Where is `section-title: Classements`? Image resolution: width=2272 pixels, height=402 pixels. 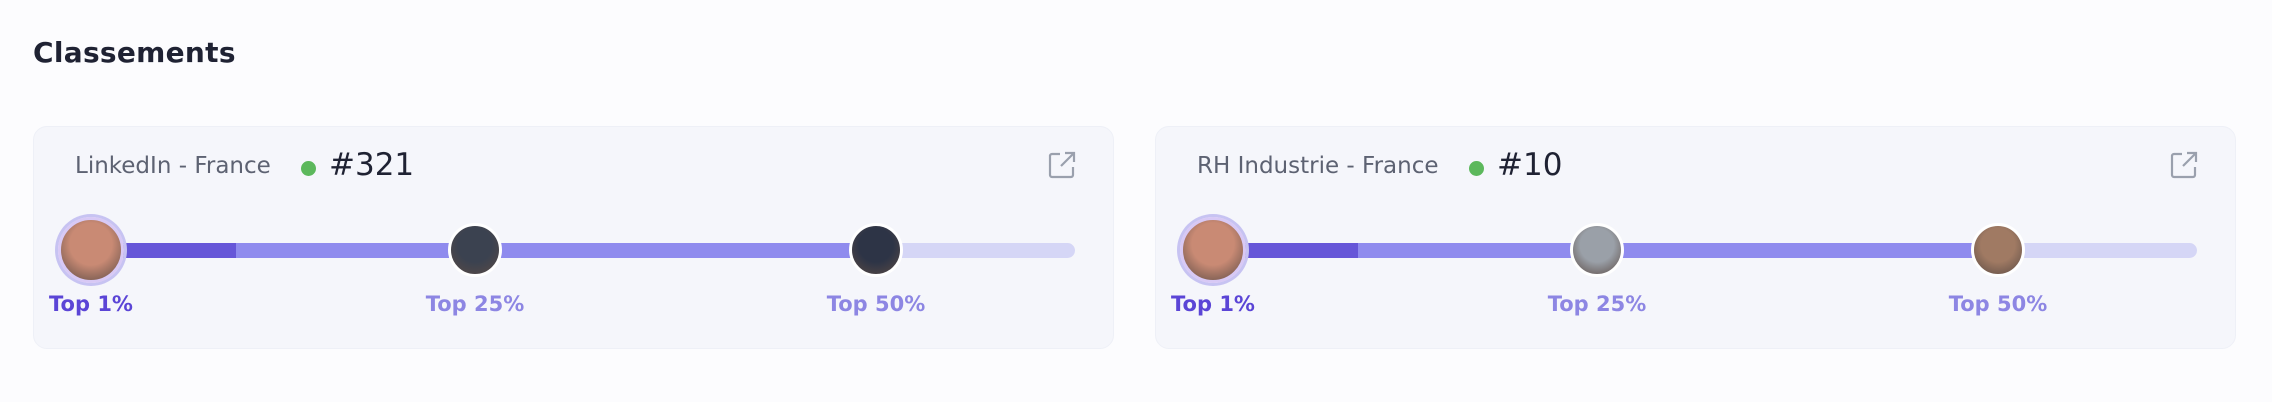
section-title: Classements is located at coordinates (134, 52).